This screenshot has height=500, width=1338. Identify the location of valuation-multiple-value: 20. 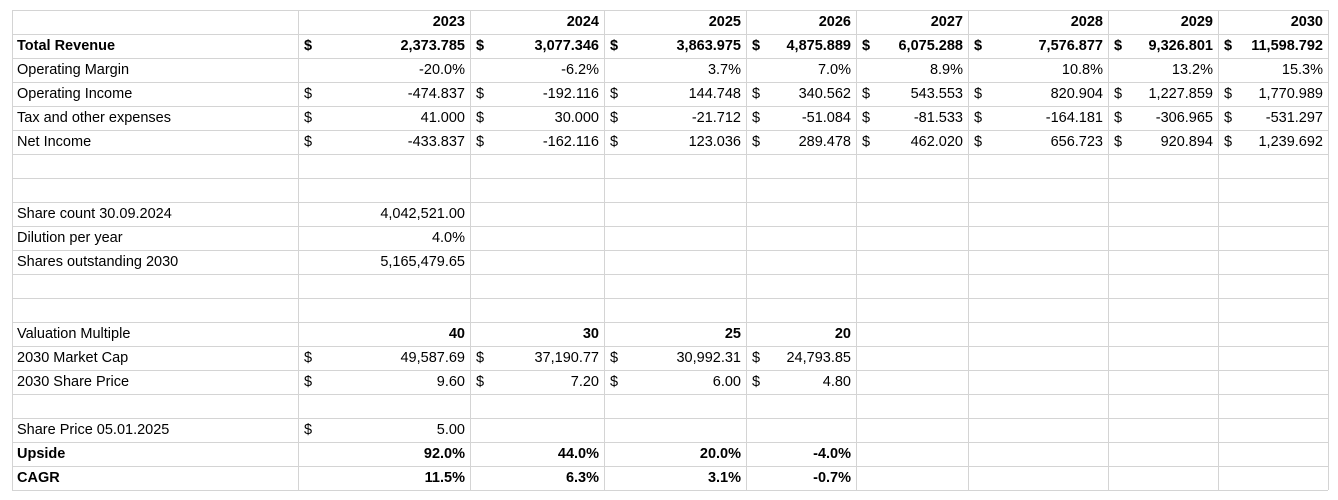
(842, 334).